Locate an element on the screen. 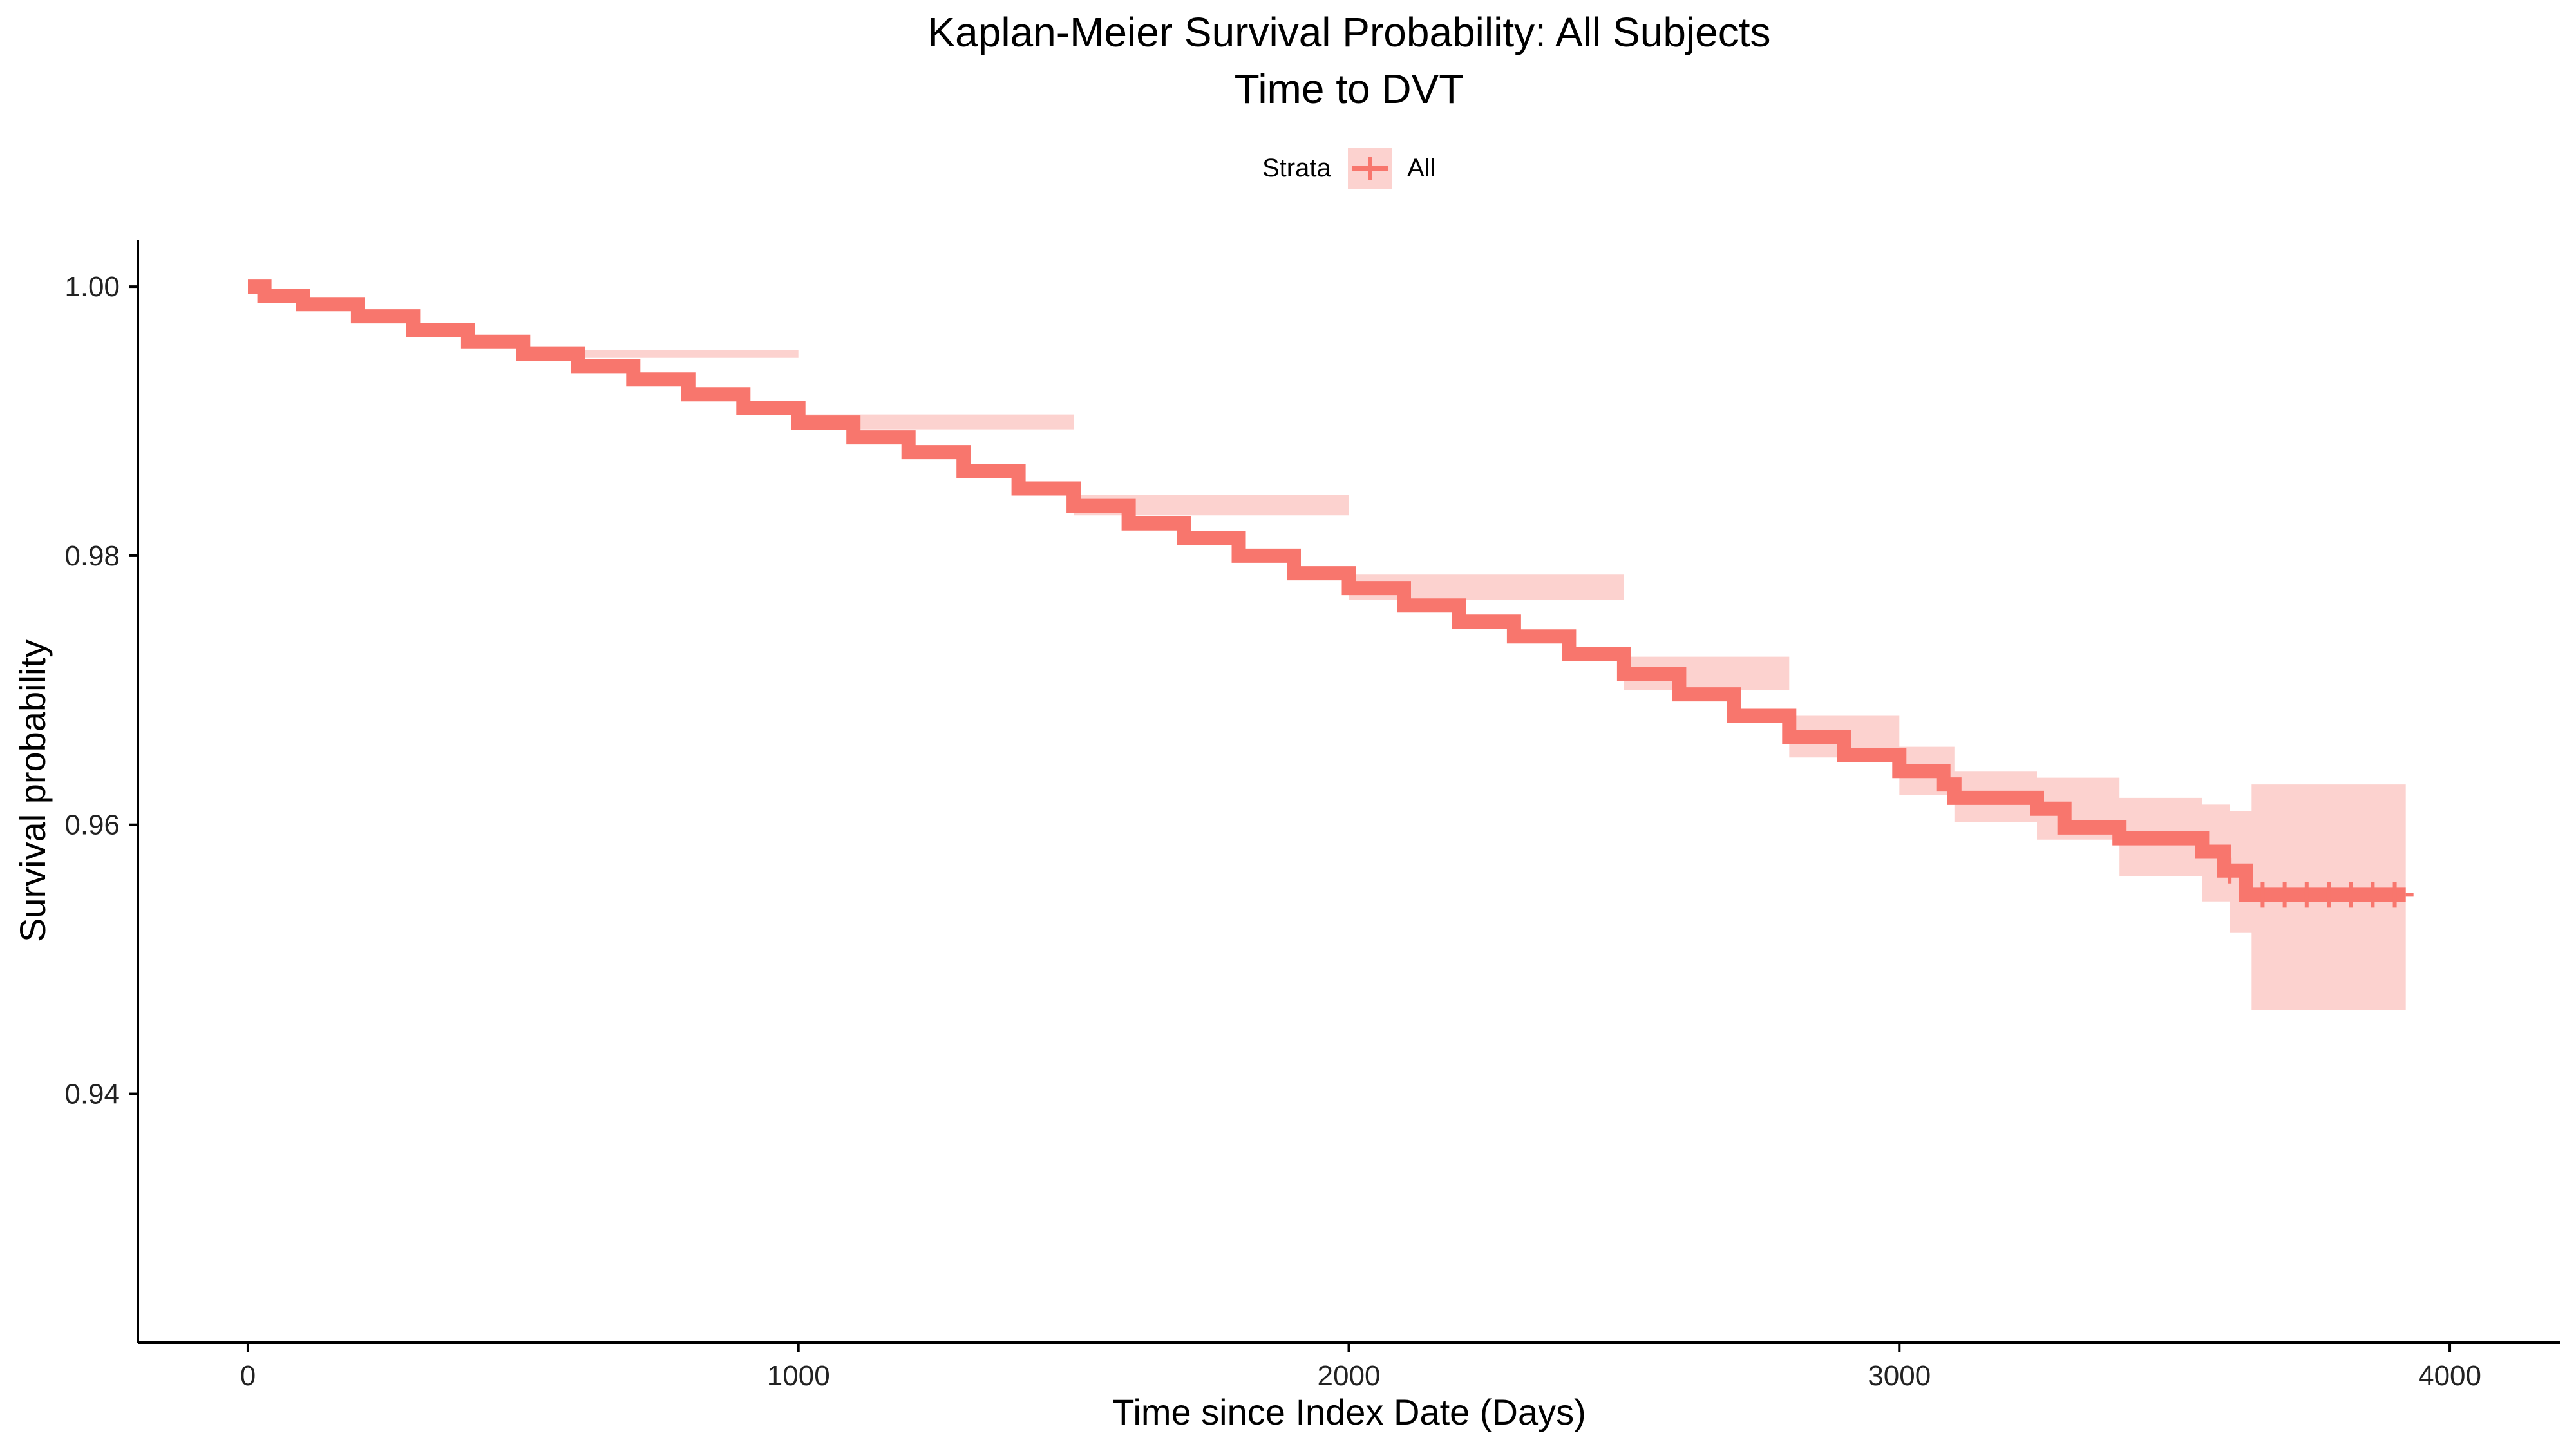 Image resolution: width=2576 pixels, height=1449 pixels. x-tick-label: 3000 is located at coordinates (1900, 1376).